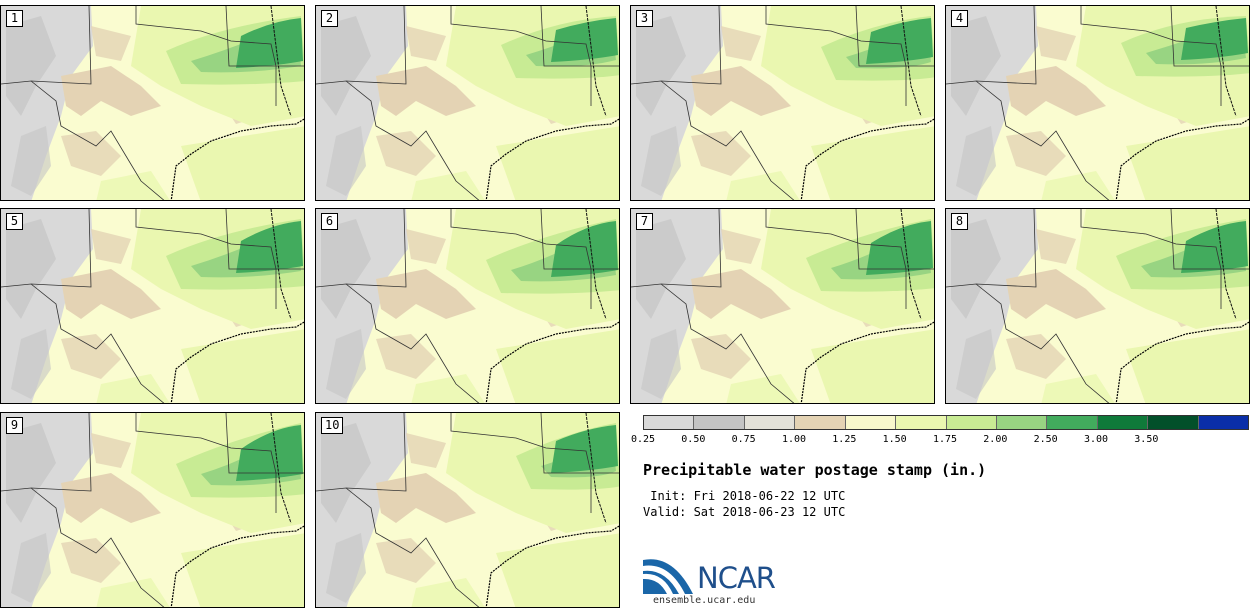 This screenshot has width=1260, height=610. I want to click on ncar-wordmark: NCAR, so click(736, 578).